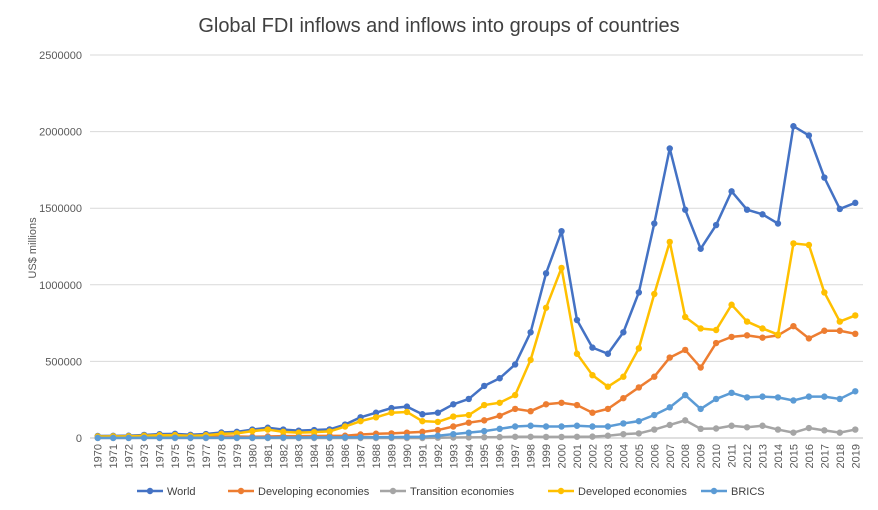  I want to click on x-tick-label: 1984, so click(315, 456).